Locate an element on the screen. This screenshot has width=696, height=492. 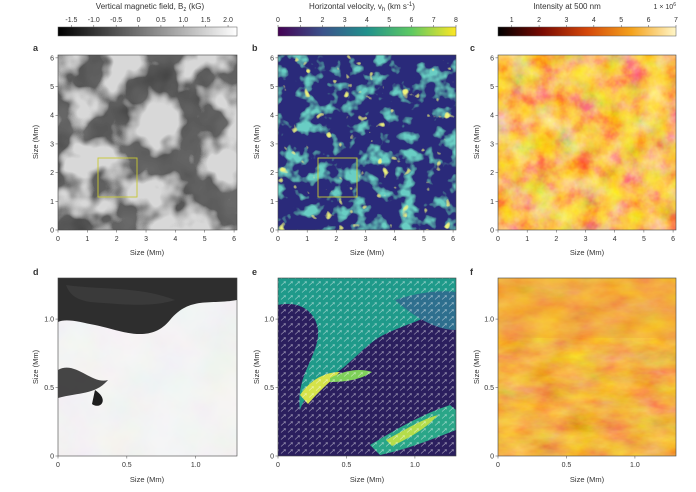
y-tick-label: 3 is located at coordinates (492, 144).